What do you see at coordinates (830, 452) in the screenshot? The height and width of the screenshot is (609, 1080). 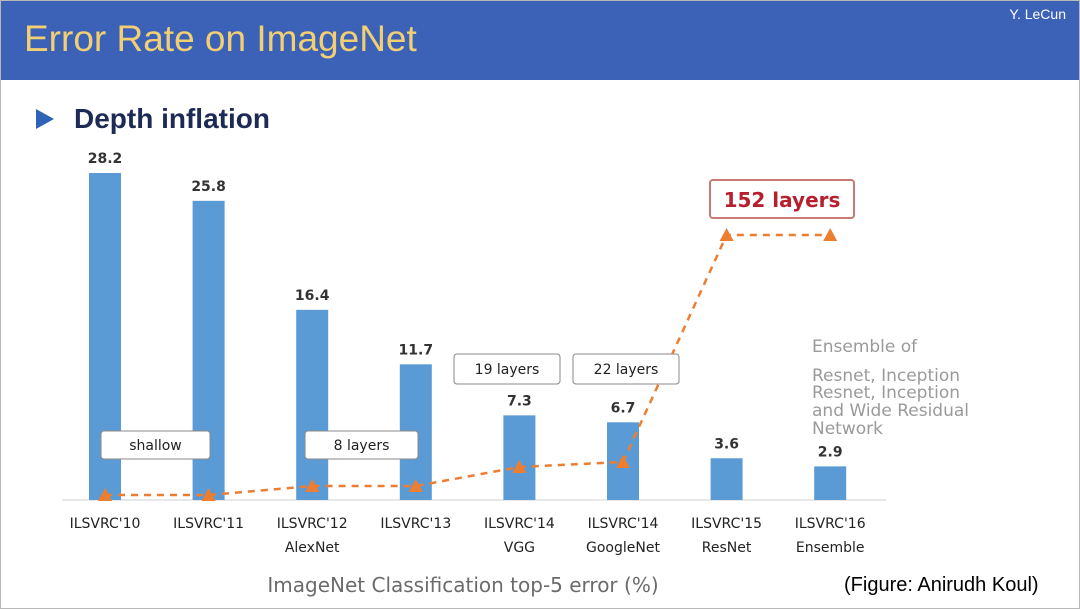 I see `value-label-7: 2.9` at bounding box center [830, 452].